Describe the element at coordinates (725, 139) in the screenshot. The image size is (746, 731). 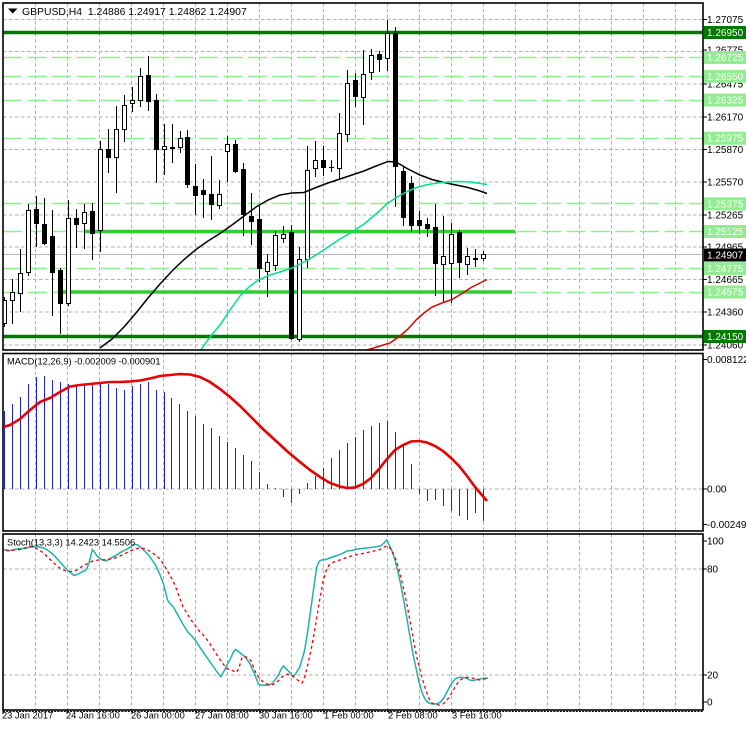
I see `svg-text: 1.25975` at that location.